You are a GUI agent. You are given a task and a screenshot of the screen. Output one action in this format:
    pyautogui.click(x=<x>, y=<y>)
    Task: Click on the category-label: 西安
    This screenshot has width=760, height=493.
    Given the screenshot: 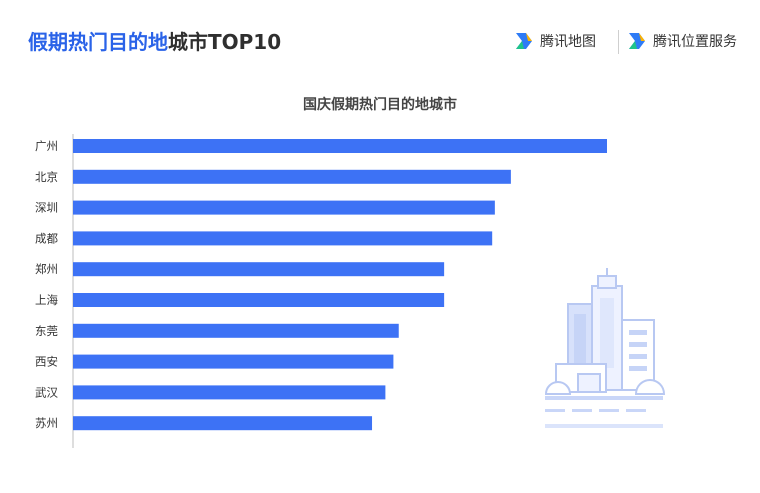 What is the action you would take?
    pyautogui.click(x=46, y=362)
    